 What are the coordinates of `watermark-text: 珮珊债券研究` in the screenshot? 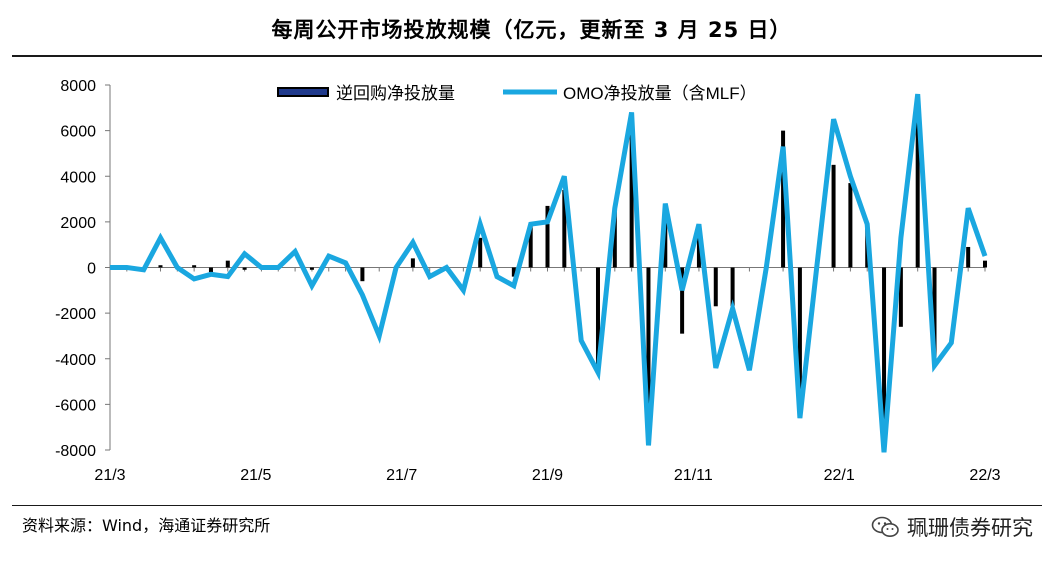 It's located at (970, 528).